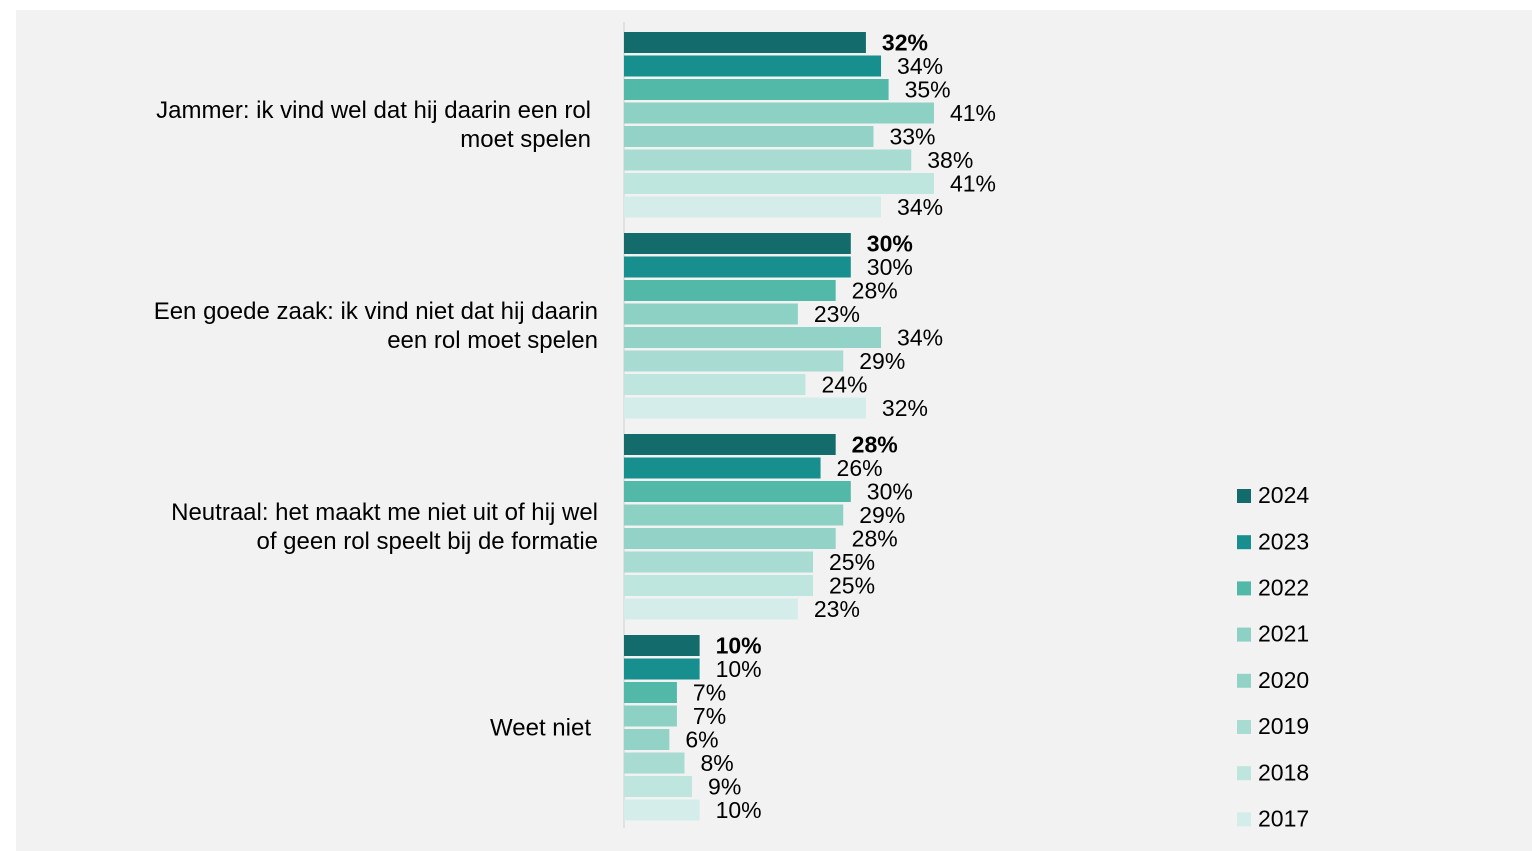 This screenshot has height=851, width=1532. What do you see at coordinates (716, 763) in the screenshot?
I see `value-label: 8%` at bounding box center [716, 763].